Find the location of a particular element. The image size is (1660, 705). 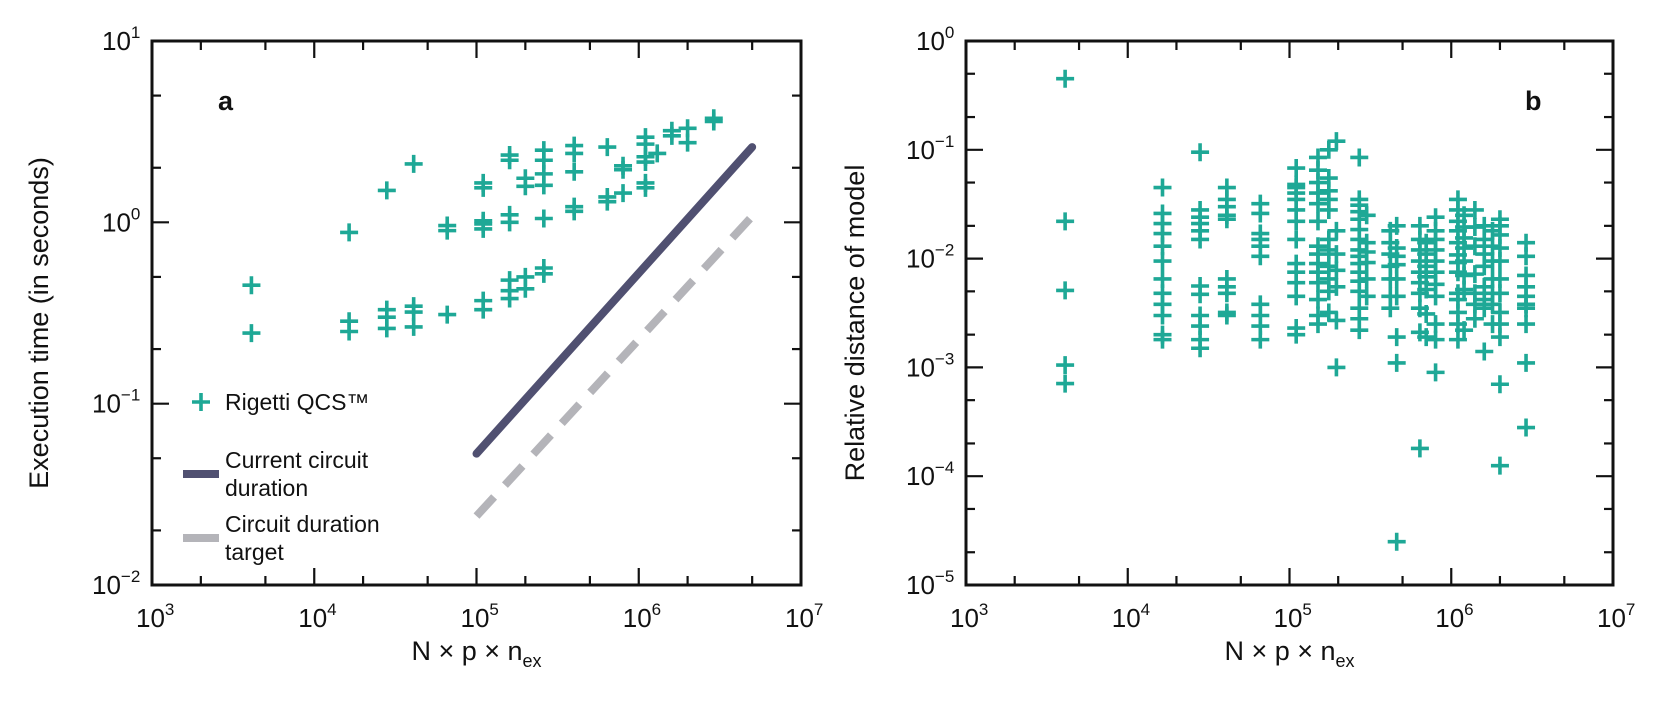

y-tick-label: 10⁻³ is located at coordinates (930, 365).